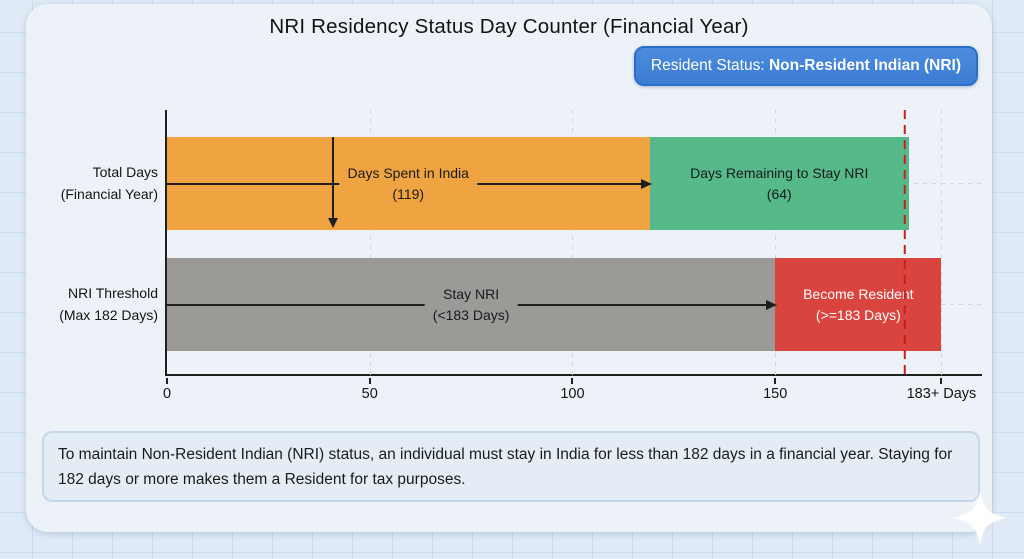  I want to click on x-axis-tick-label: 0, so click(167, 394).